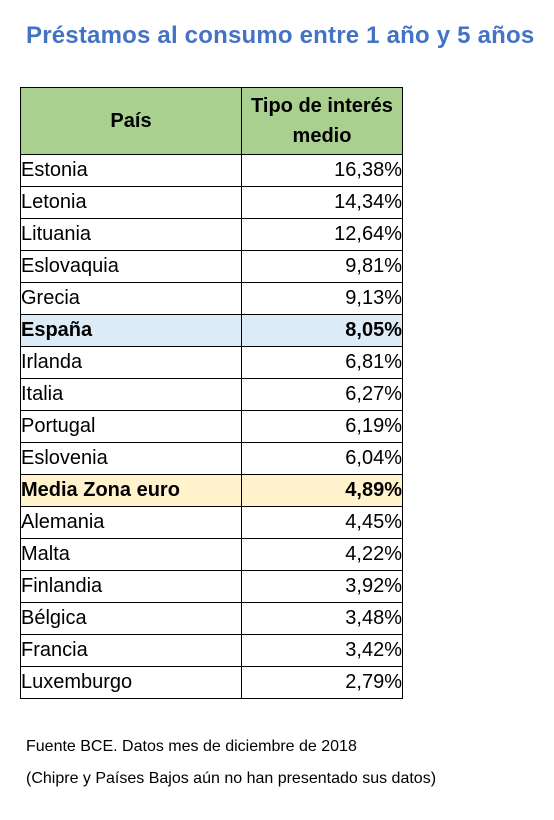 The height and width of the screenshot is (820, 554). What do you see at coordinates (322, 522) in the screenshot?
I see `rate-cell: 4,45%` at bounding box center [322, 522].